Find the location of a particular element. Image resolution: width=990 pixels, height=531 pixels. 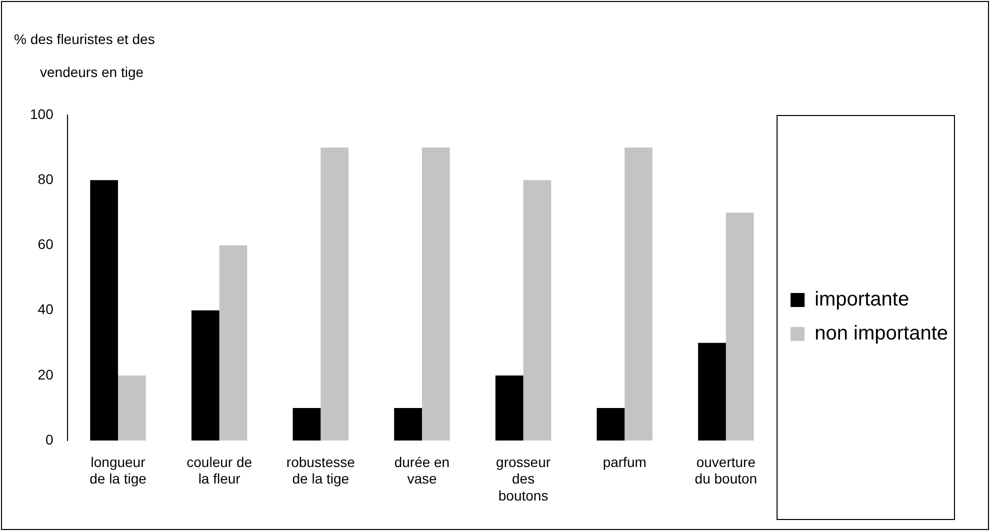

y-tick-label: 0 is located at coordinates (50, 439).